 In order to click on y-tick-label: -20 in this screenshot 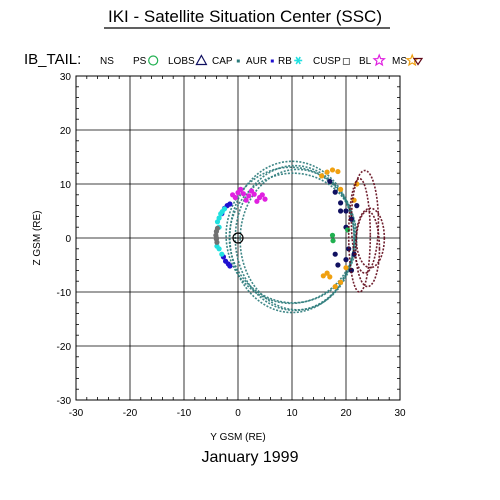, I will do `click(64, 347)`.